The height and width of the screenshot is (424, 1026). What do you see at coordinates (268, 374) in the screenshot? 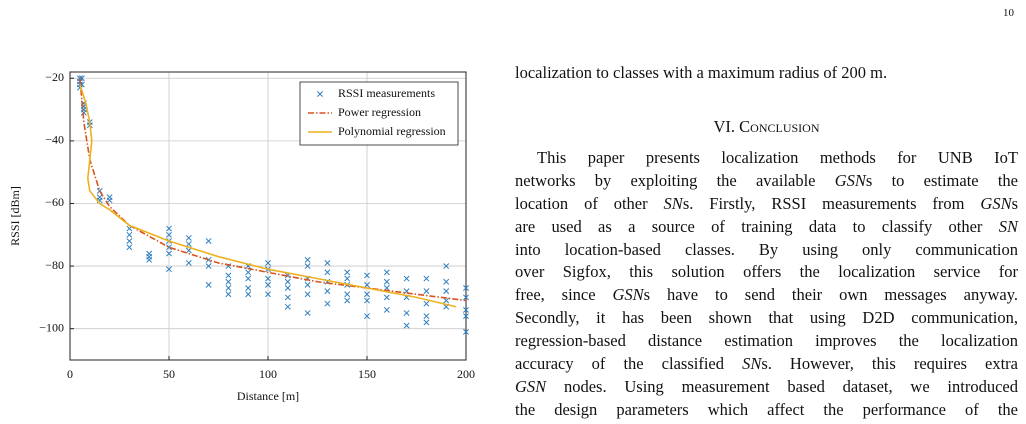
I see `x-tick-label: 100` at bounding box center [268, 374].